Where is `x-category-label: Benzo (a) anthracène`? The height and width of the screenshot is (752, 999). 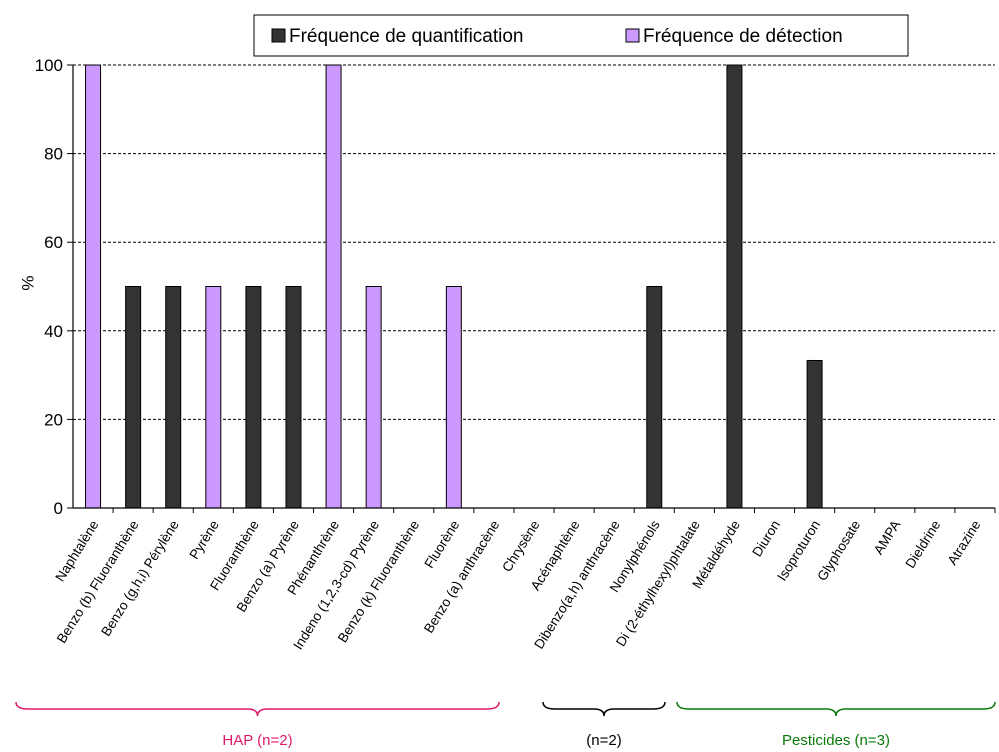
x-category-label: Benzo (a) anthracène is located at coordinates (462, 577).